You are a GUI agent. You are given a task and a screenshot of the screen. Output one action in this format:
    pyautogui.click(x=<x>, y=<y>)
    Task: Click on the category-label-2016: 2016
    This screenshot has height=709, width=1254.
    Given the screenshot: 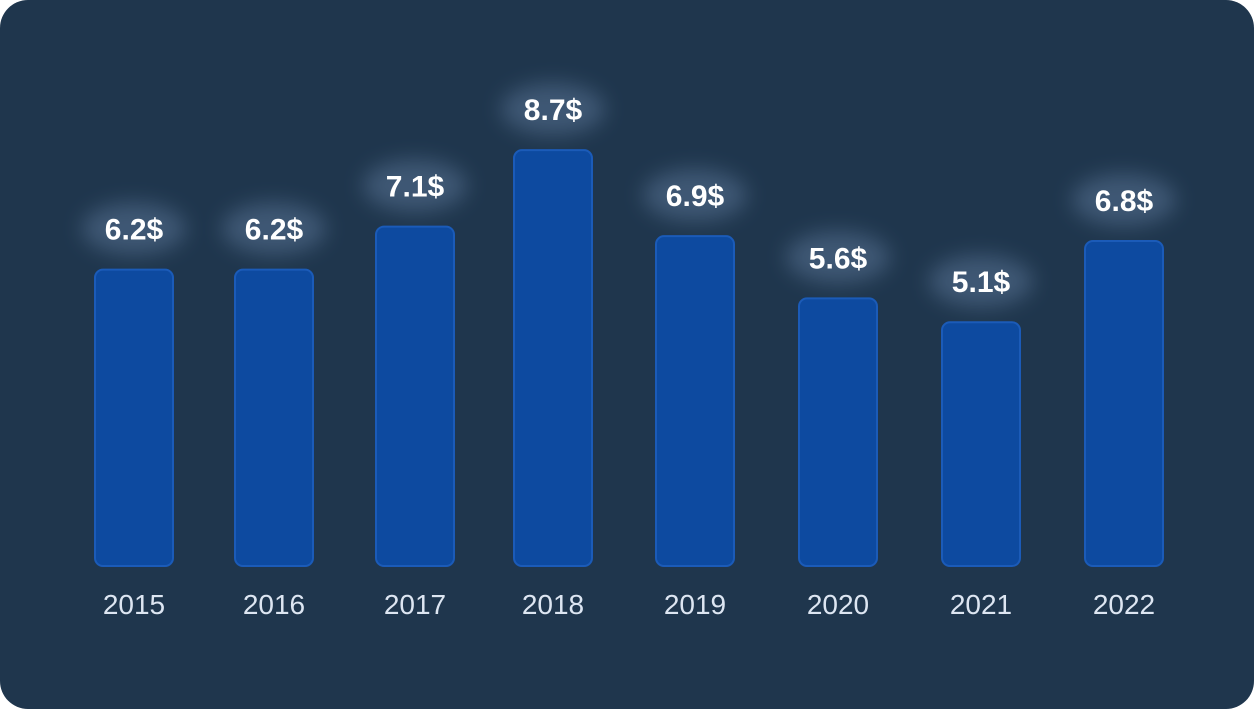 What is the action you would take?
    pyautogui.click(x=274, y=604)
    